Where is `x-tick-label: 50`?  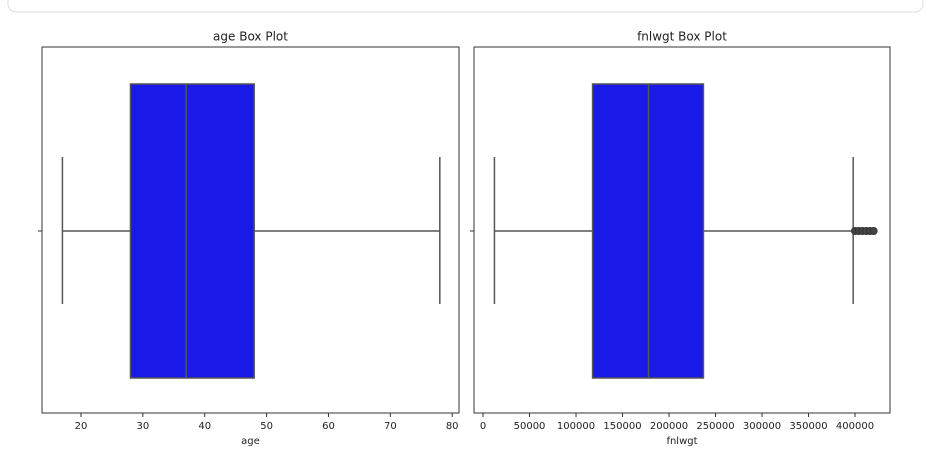
x-tick-label: 50 is located at coordinates (266, 426).